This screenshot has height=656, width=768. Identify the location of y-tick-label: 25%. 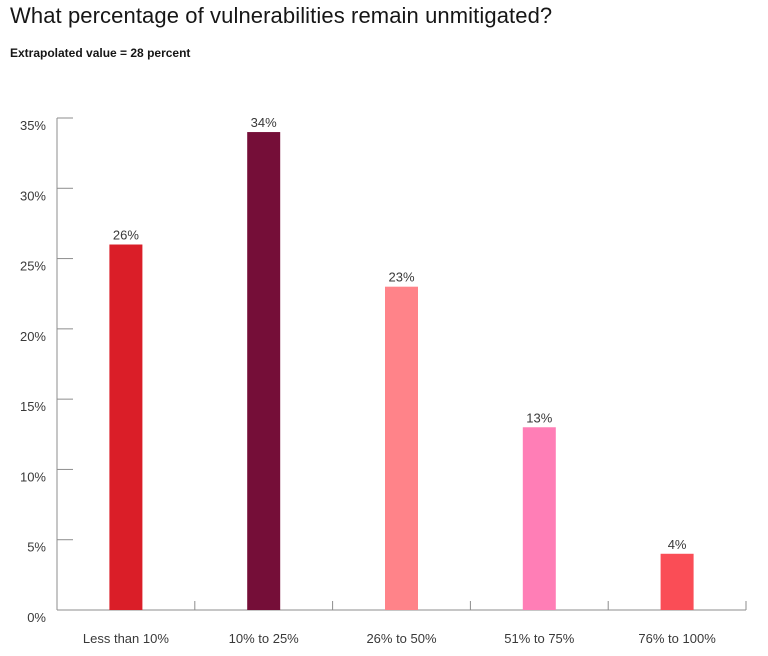
(33, 266).